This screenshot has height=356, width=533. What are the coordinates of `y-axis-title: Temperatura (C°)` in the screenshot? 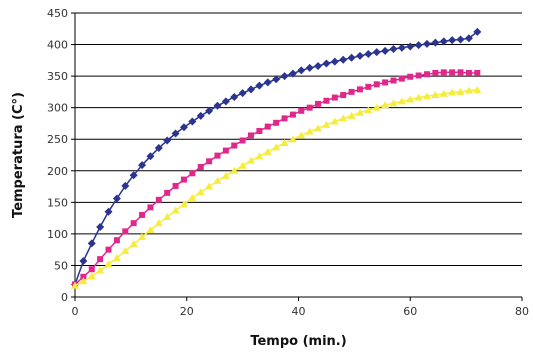 It's located at (18, 155).